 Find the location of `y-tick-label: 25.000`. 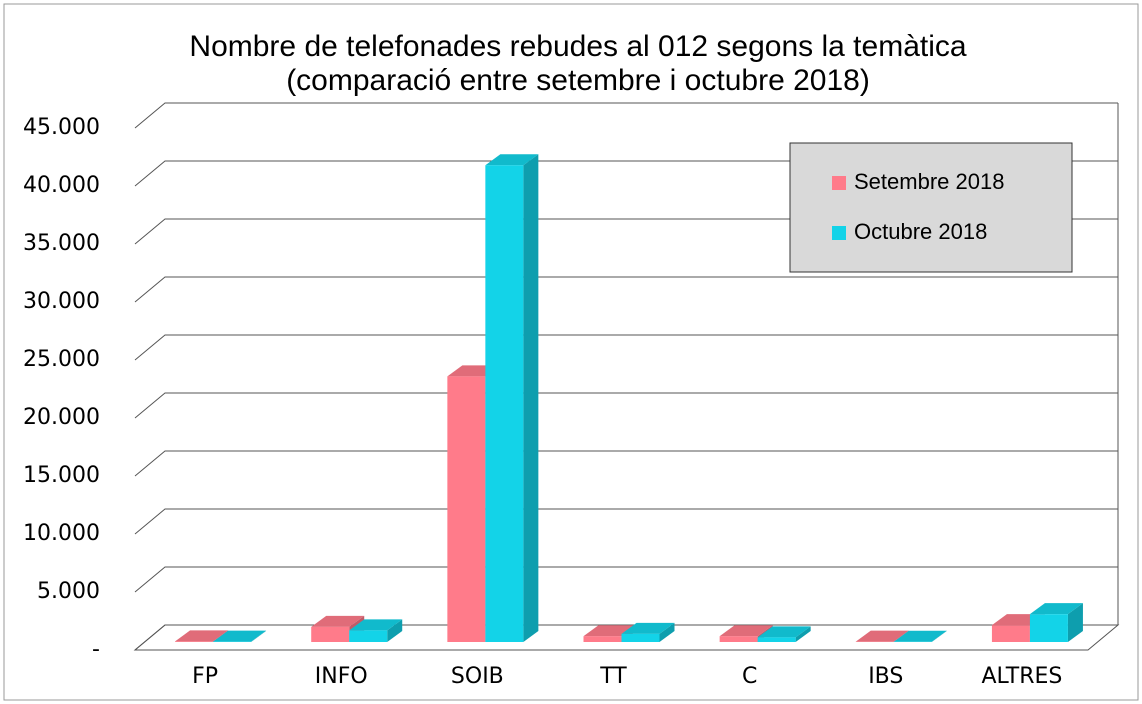

y-tick-label: 25.000 is located at coordinates (61, 359).